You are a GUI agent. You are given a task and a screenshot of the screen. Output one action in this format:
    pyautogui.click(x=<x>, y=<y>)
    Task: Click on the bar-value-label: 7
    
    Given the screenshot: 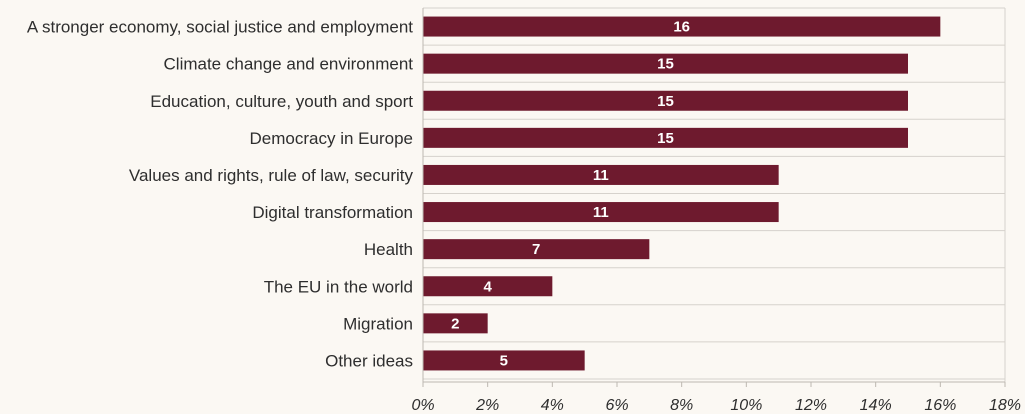 What is the action you would take?
    pyautogui.click(x=536, y=249)
    